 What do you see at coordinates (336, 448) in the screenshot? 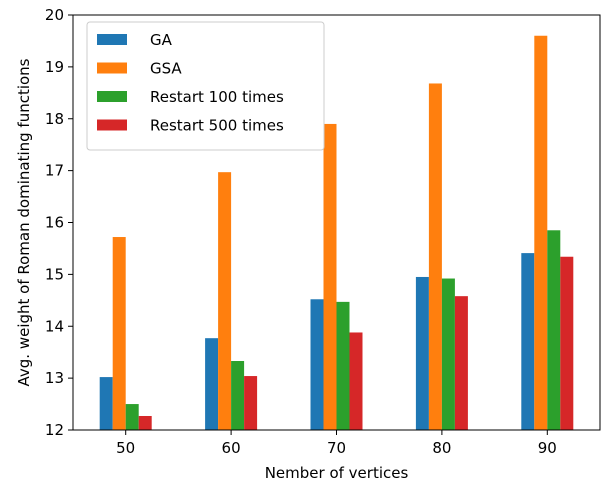
I see `x-tick-label: 70` at bounding box center [336, 448].